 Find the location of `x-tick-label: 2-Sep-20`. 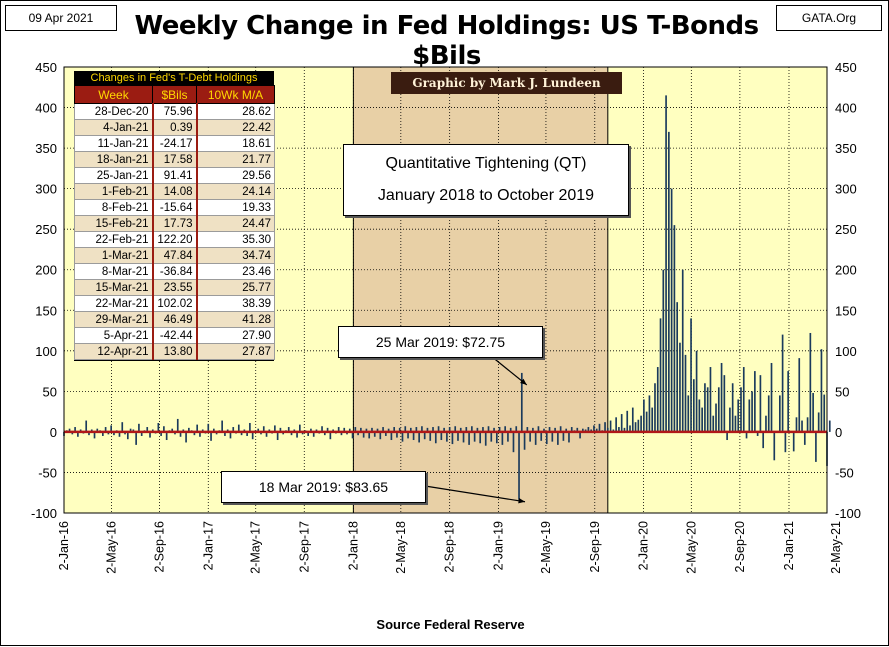

x-tick-label: 2-Sep-20 is located at coordinates (740, 546).